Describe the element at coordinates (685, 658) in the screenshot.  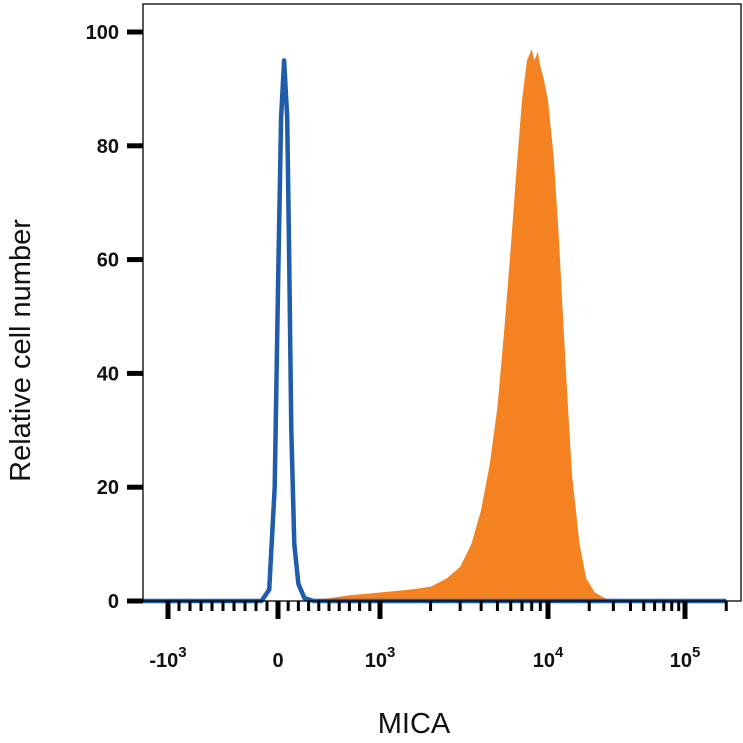
I see `x-tick-label: 10⁵` at that location.